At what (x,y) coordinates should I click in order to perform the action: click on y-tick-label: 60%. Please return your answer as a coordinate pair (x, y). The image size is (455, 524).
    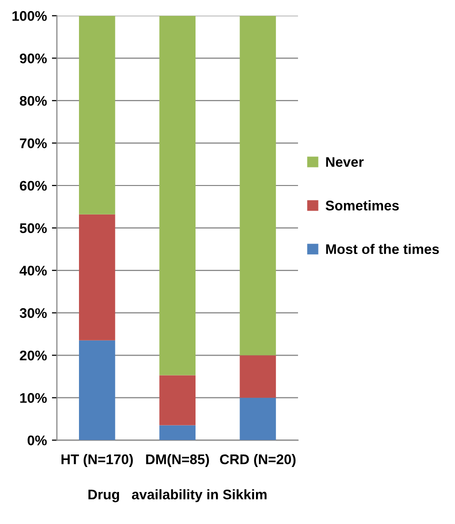
    Looking at the image, I should click on (33, 185).